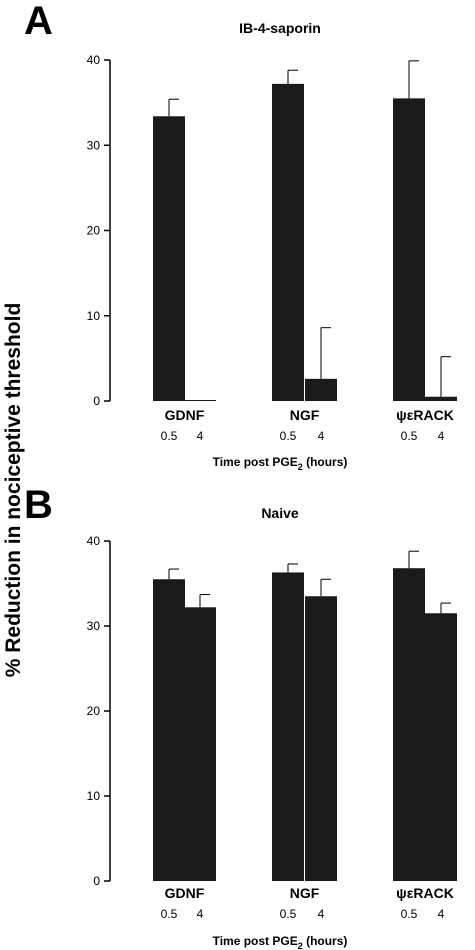 The width and height of the screenshot is (475, 950). I want to click on error-bars-b, so click(309, 582).